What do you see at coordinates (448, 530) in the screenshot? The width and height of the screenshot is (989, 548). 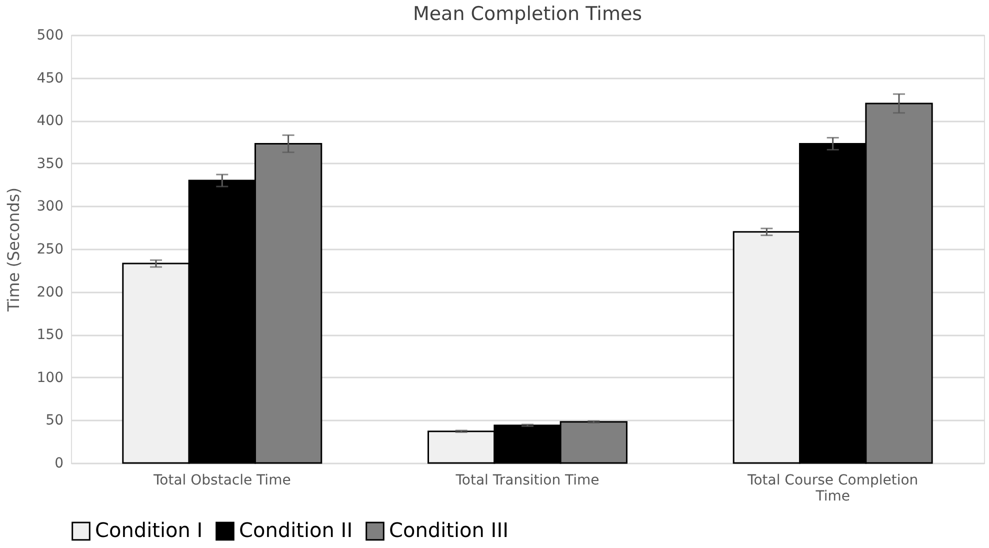 I see `legend-label: Condition III` at bounding box center [448, 530].